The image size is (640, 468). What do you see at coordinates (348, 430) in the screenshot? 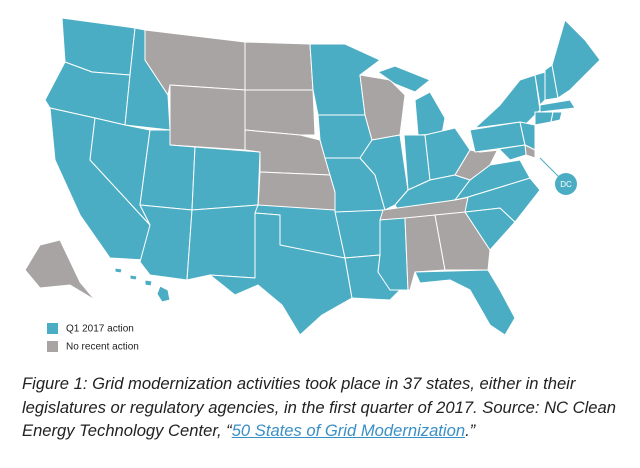
I see `caption-link: 50 States of Grid Modernization` at bounding box center [348, 430].